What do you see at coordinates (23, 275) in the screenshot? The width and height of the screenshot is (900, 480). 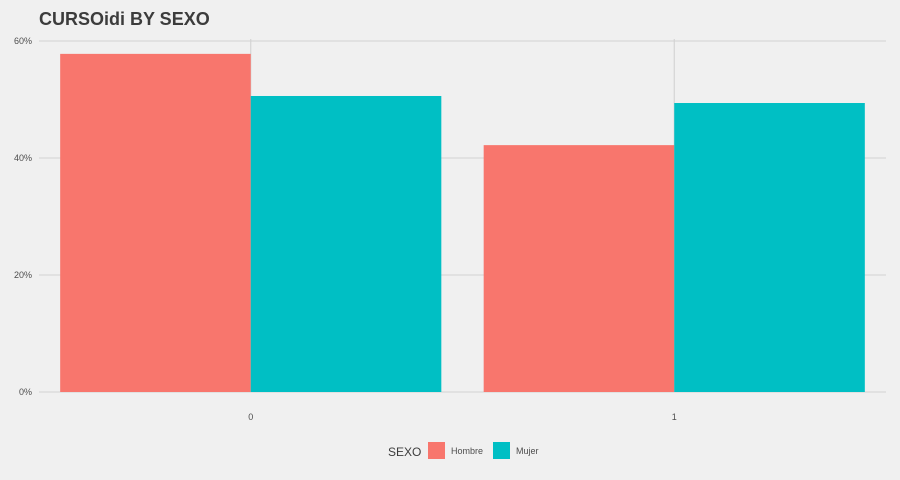 I see `y-tick-label: 20%` at bounding box center [23, 275].